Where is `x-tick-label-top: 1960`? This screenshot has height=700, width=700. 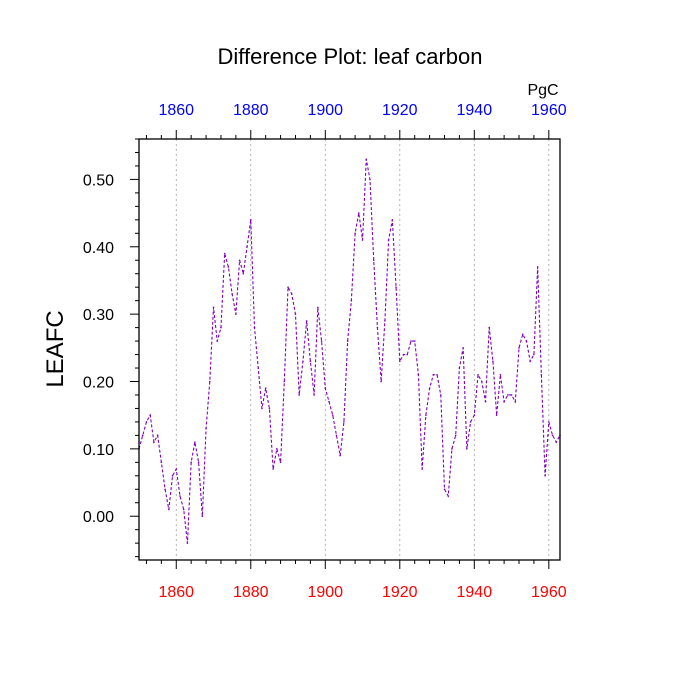
x-tick-label-top: 1960 is located at coordinates (549, 110).